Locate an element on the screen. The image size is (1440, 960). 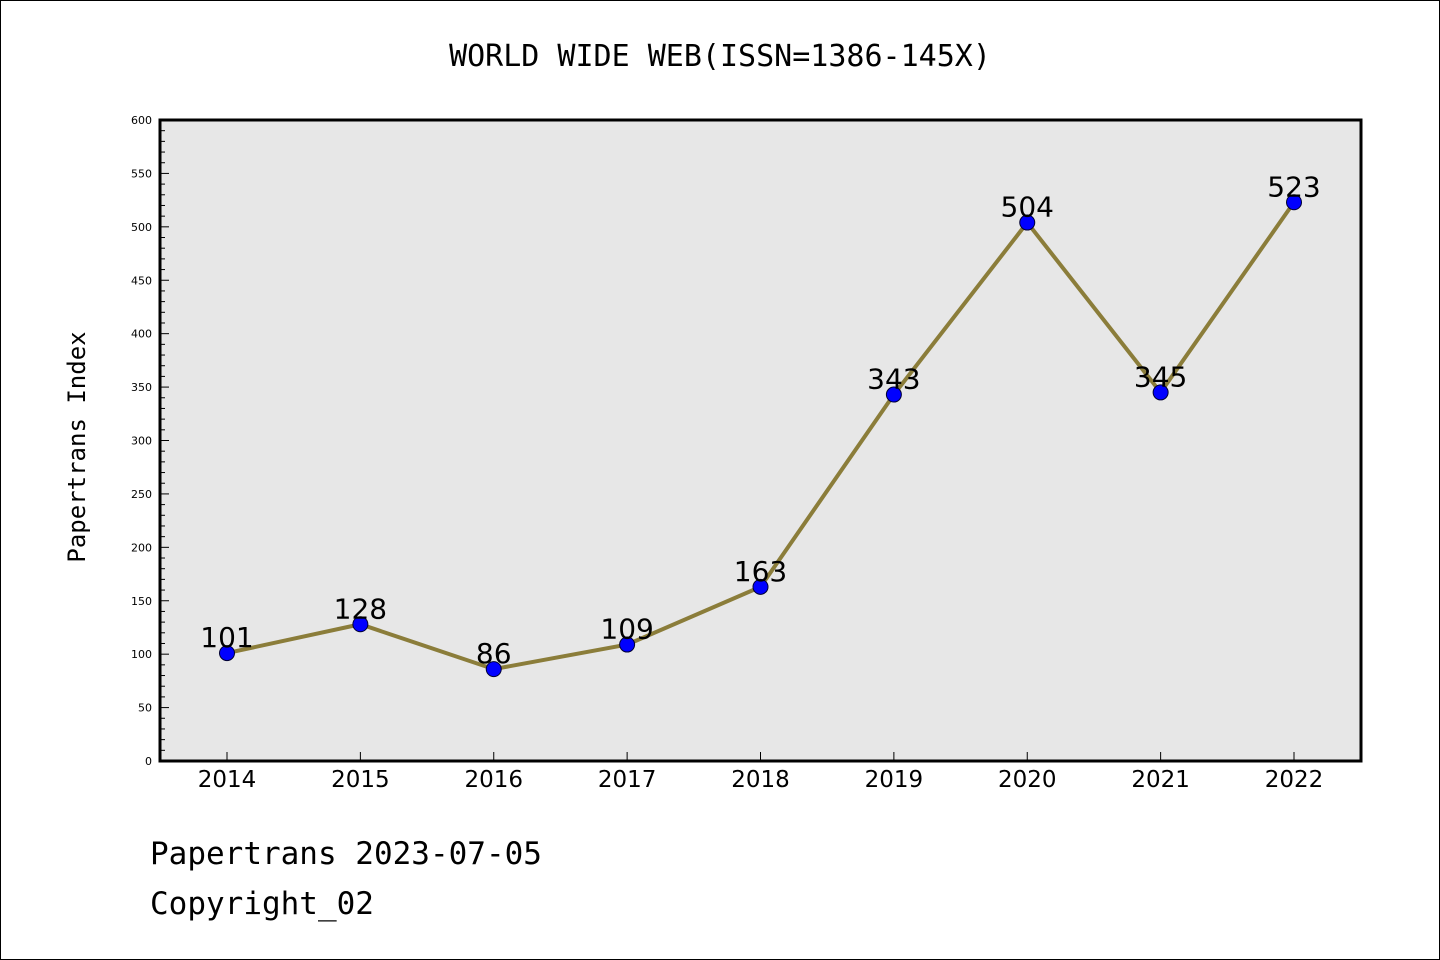
data-label: 109 is located at coordinates (626, 629).